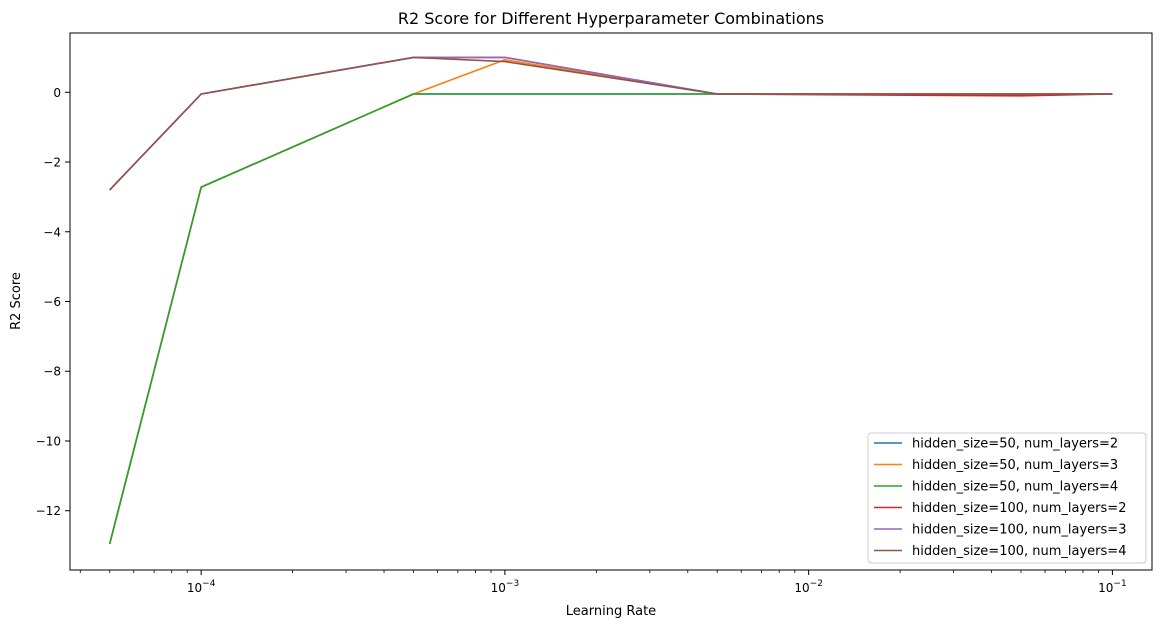 Image resolution: width=1163 pixels, height=629 pixels. What do you see at coordinates (1015, 465) in the screenshot?
I see `legend-label-2: hidden_size=50, num_layers=3` at bounding box center [1015, 465].